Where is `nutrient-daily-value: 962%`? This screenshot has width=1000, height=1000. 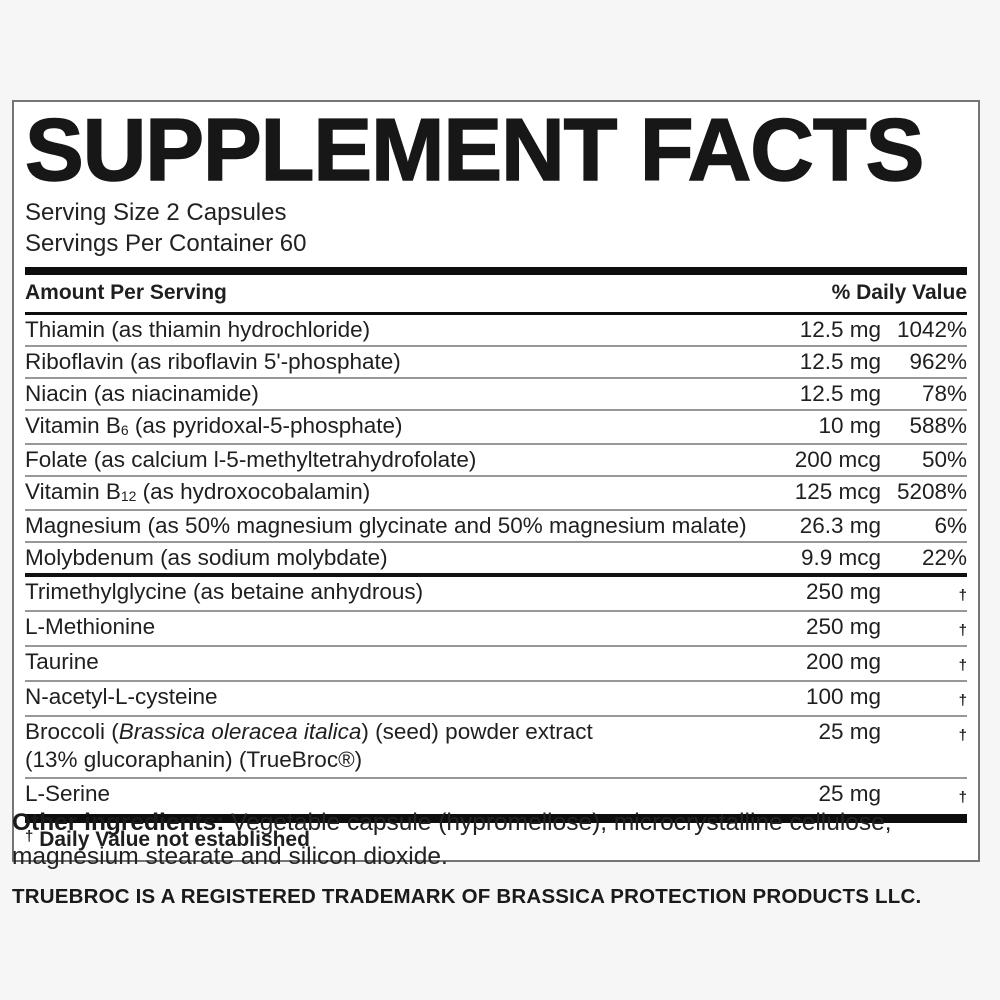
nutrient-daily-value: 962% is located at coordinates (938, 361).